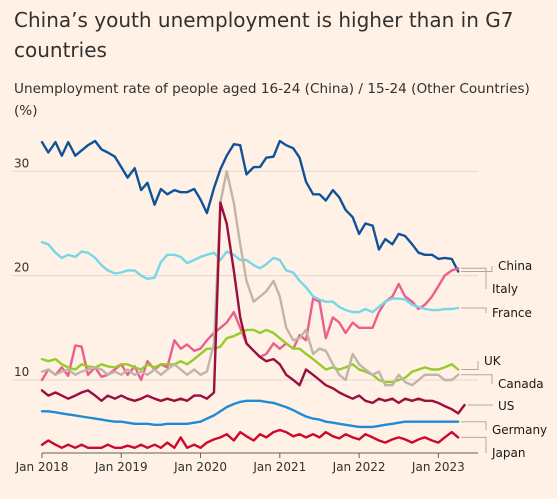  What do you see at coordinates (21, 372) in the screenshot?
I see `y-tick-label-10: 10` at bounding box center [21, 372].